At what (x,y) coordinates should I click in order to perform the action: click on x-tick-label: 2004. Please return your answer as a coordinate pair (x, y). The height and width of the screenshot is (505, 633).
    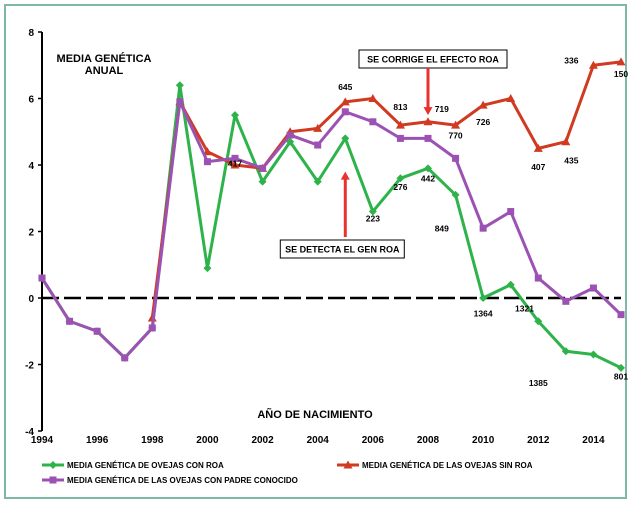
    Looking at the image, I should click on (318, 440).